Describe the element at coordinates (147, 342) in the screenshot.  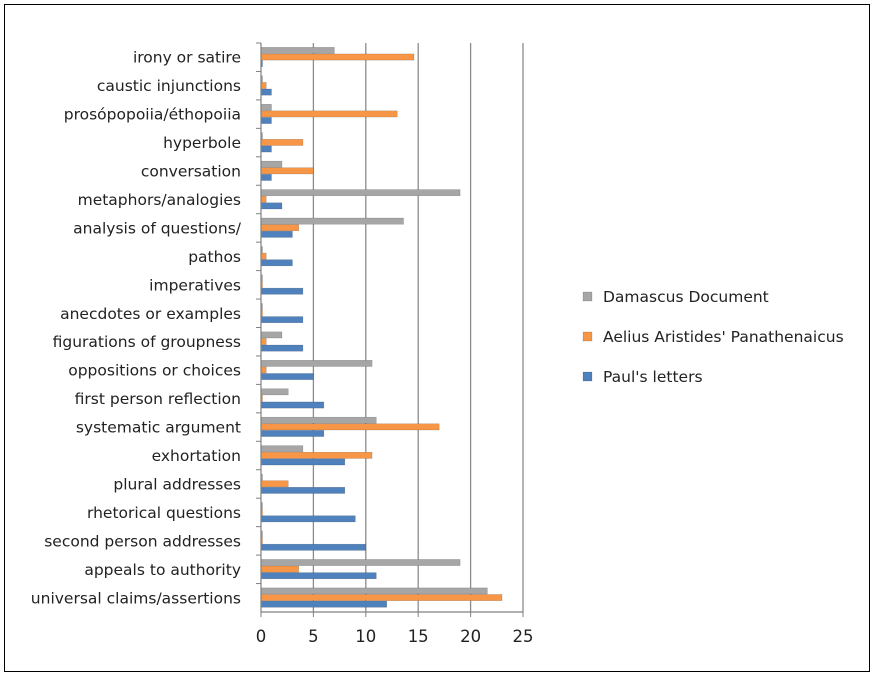
I see `category-label: figurations of groupness` at that location.